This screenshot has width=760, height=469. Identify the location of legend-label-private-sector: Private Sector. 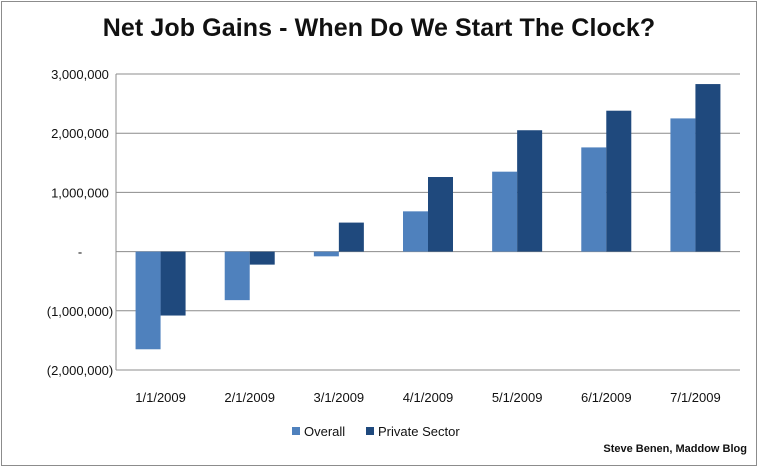
(419, 431).